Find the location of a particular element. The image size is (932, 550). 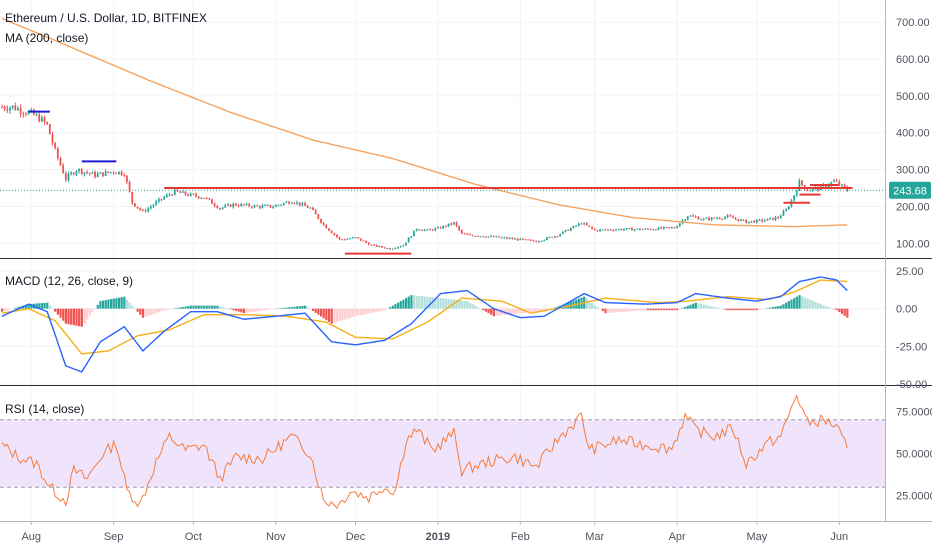

macd-axis-tick: 25.00 is located at coordinates (910, 272).